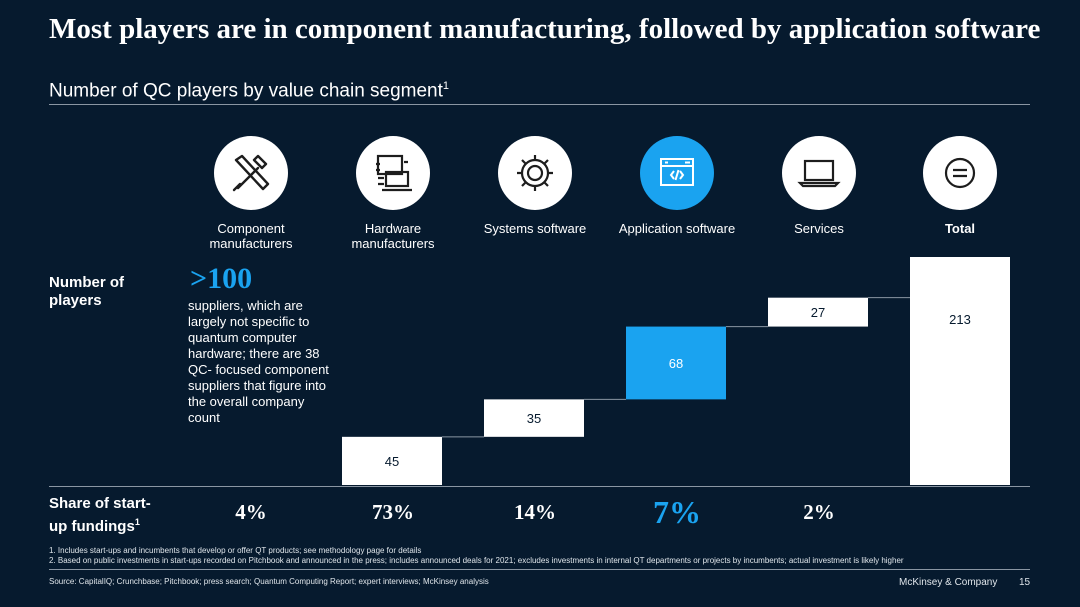  Describe the element at coordinates (819, 512) in the screenshot. I see `share-value: 2%` at that location.